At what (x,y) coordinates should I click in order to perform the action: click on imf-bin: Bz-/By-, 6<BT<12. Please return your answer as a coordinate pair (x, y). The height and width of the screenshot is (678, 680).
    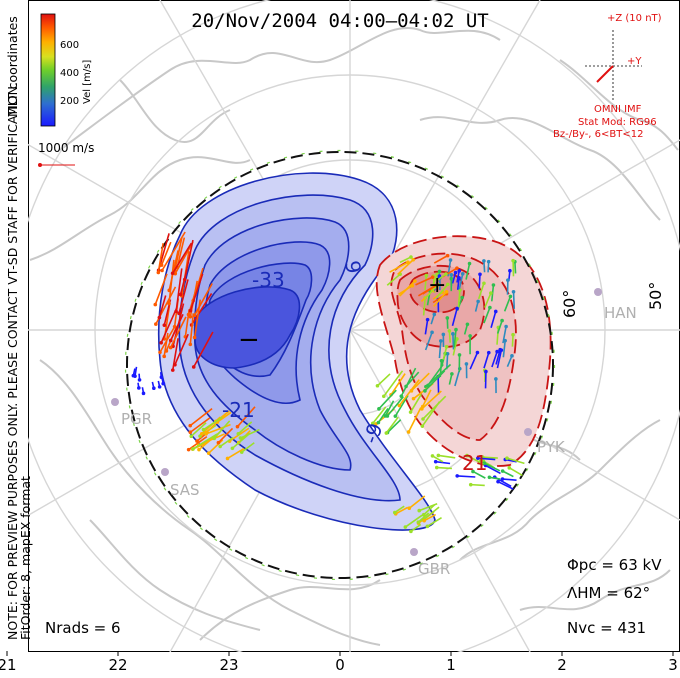
    Looking at the image, I should click on (598, 134).